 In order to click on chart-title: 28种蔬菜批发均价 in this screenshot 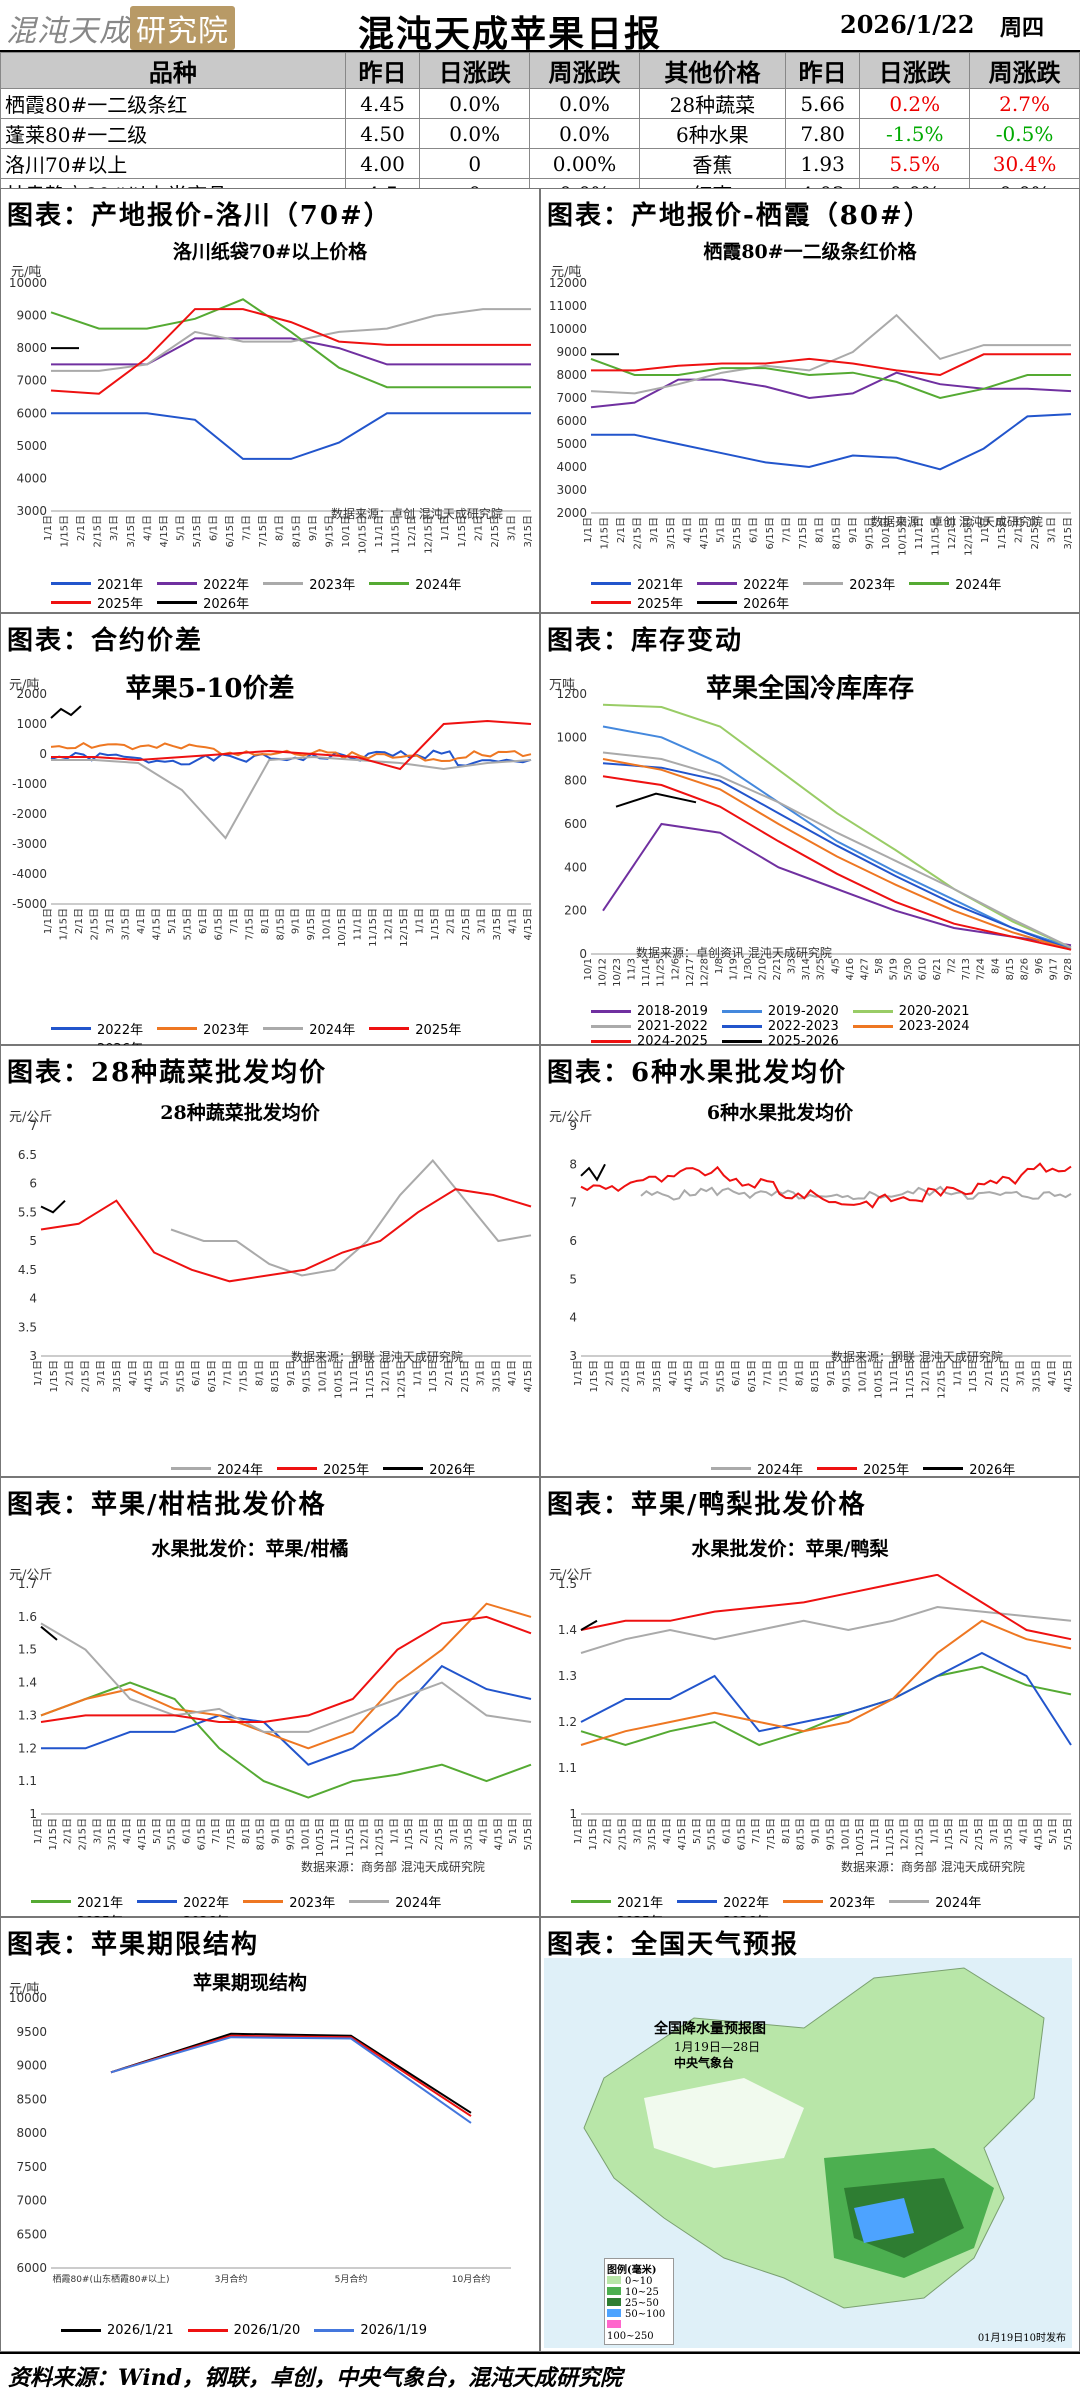, I will do `click(240, 1113)`.